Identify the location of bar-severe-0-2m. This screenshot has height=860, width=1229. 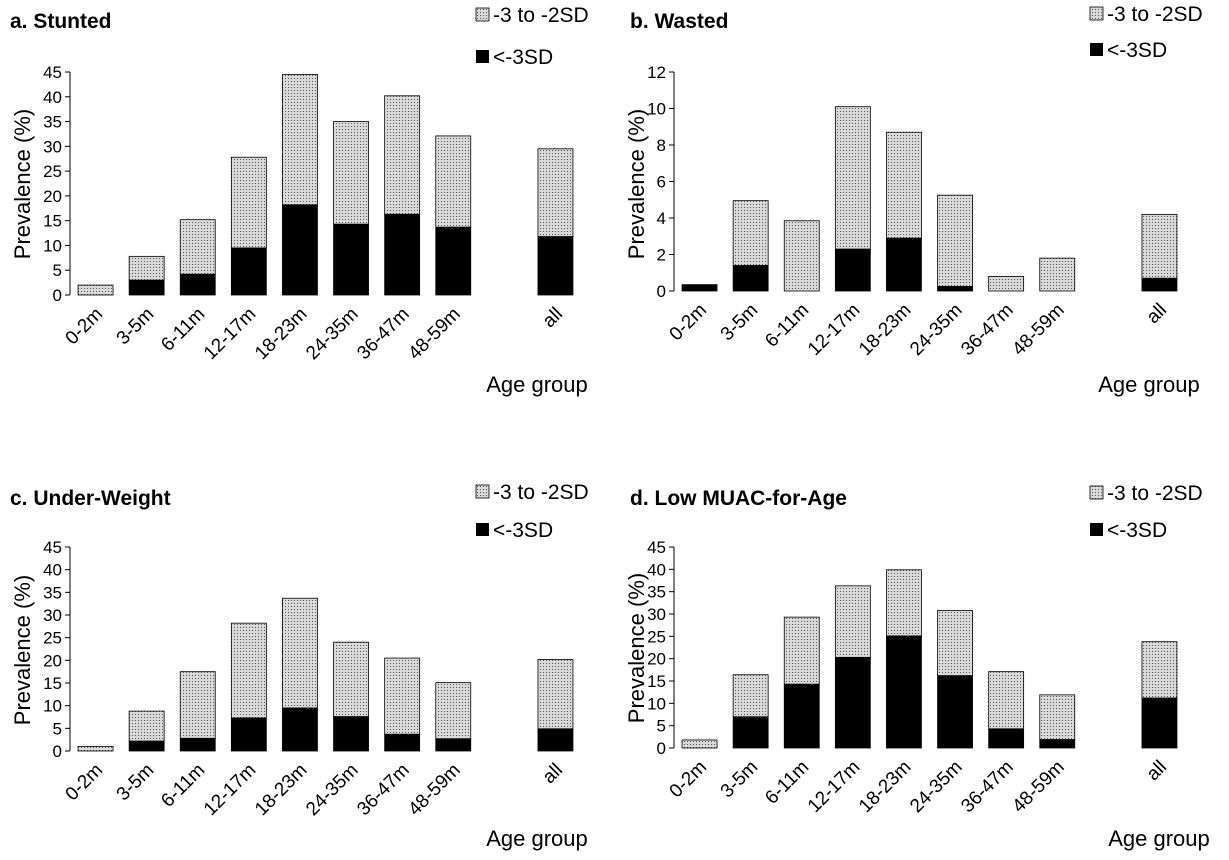
(699, 288).